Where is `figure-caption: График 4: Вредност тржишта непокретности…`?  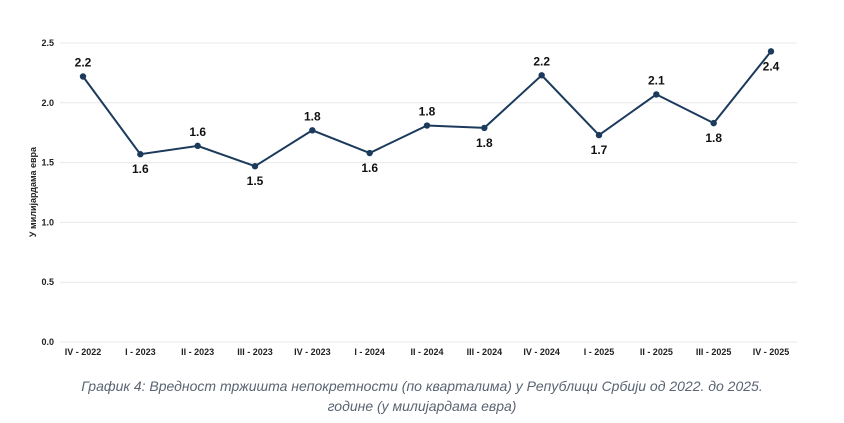 figure-caption: График 4: Вредност тржишта непокретности… is located at coordinates (422, 396).